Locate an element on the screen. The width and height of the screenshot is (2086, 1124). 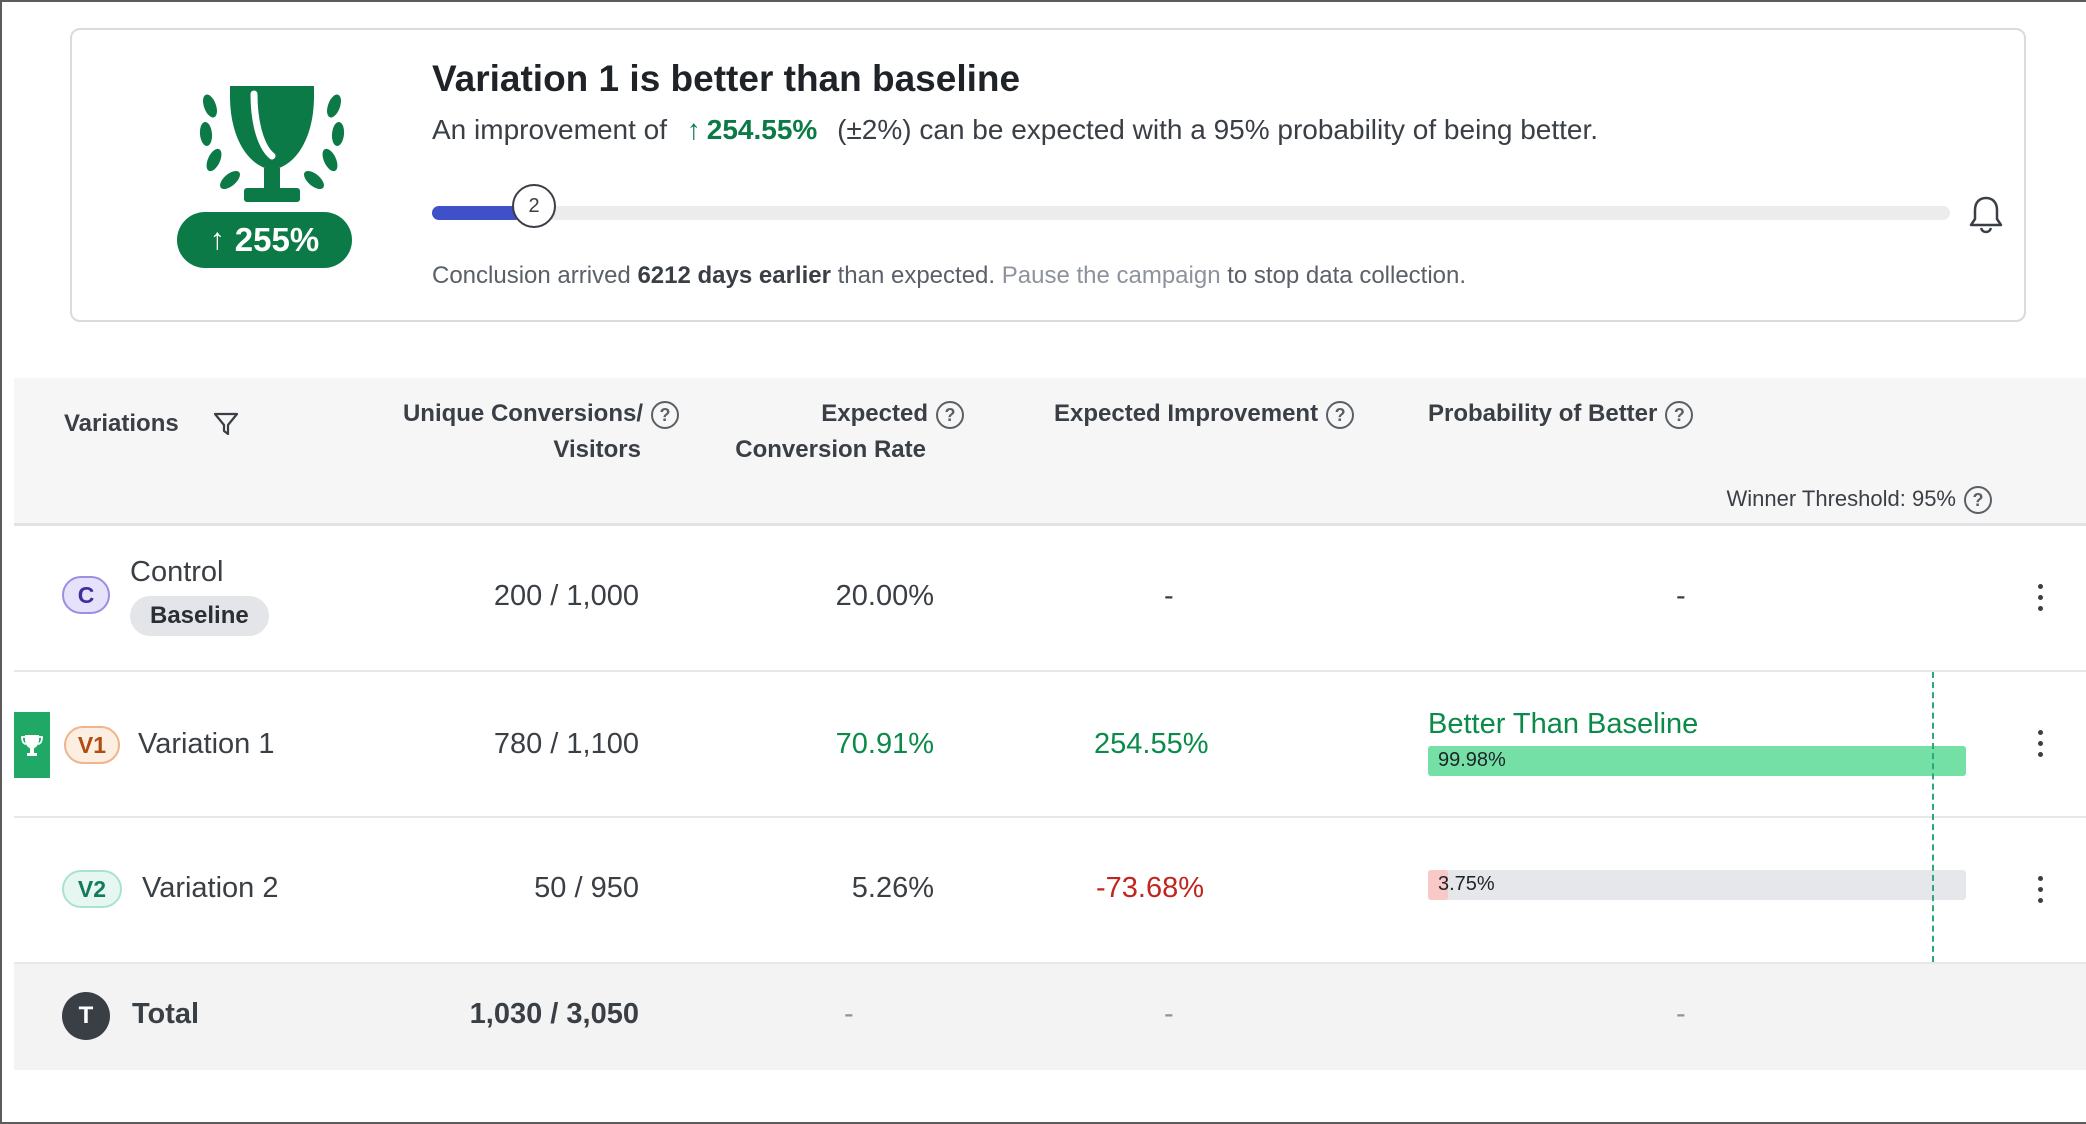
total-label: Total is located at coordinates (166, 1014).